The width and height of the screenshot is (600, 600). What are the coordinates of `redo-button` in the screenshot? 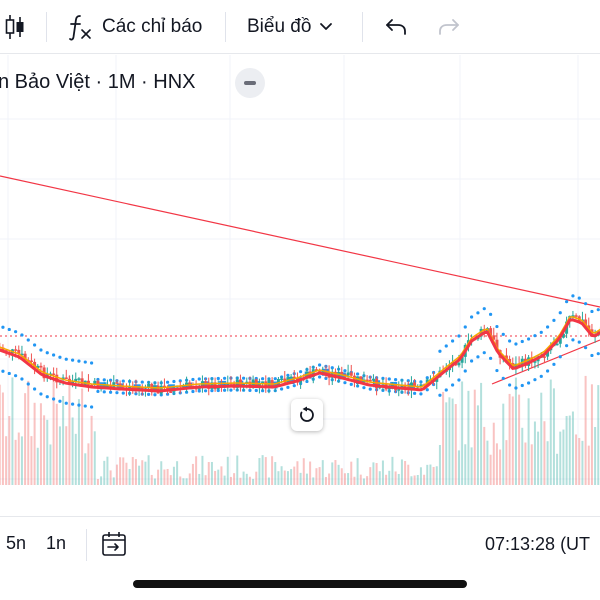 It's located at (449, 27).